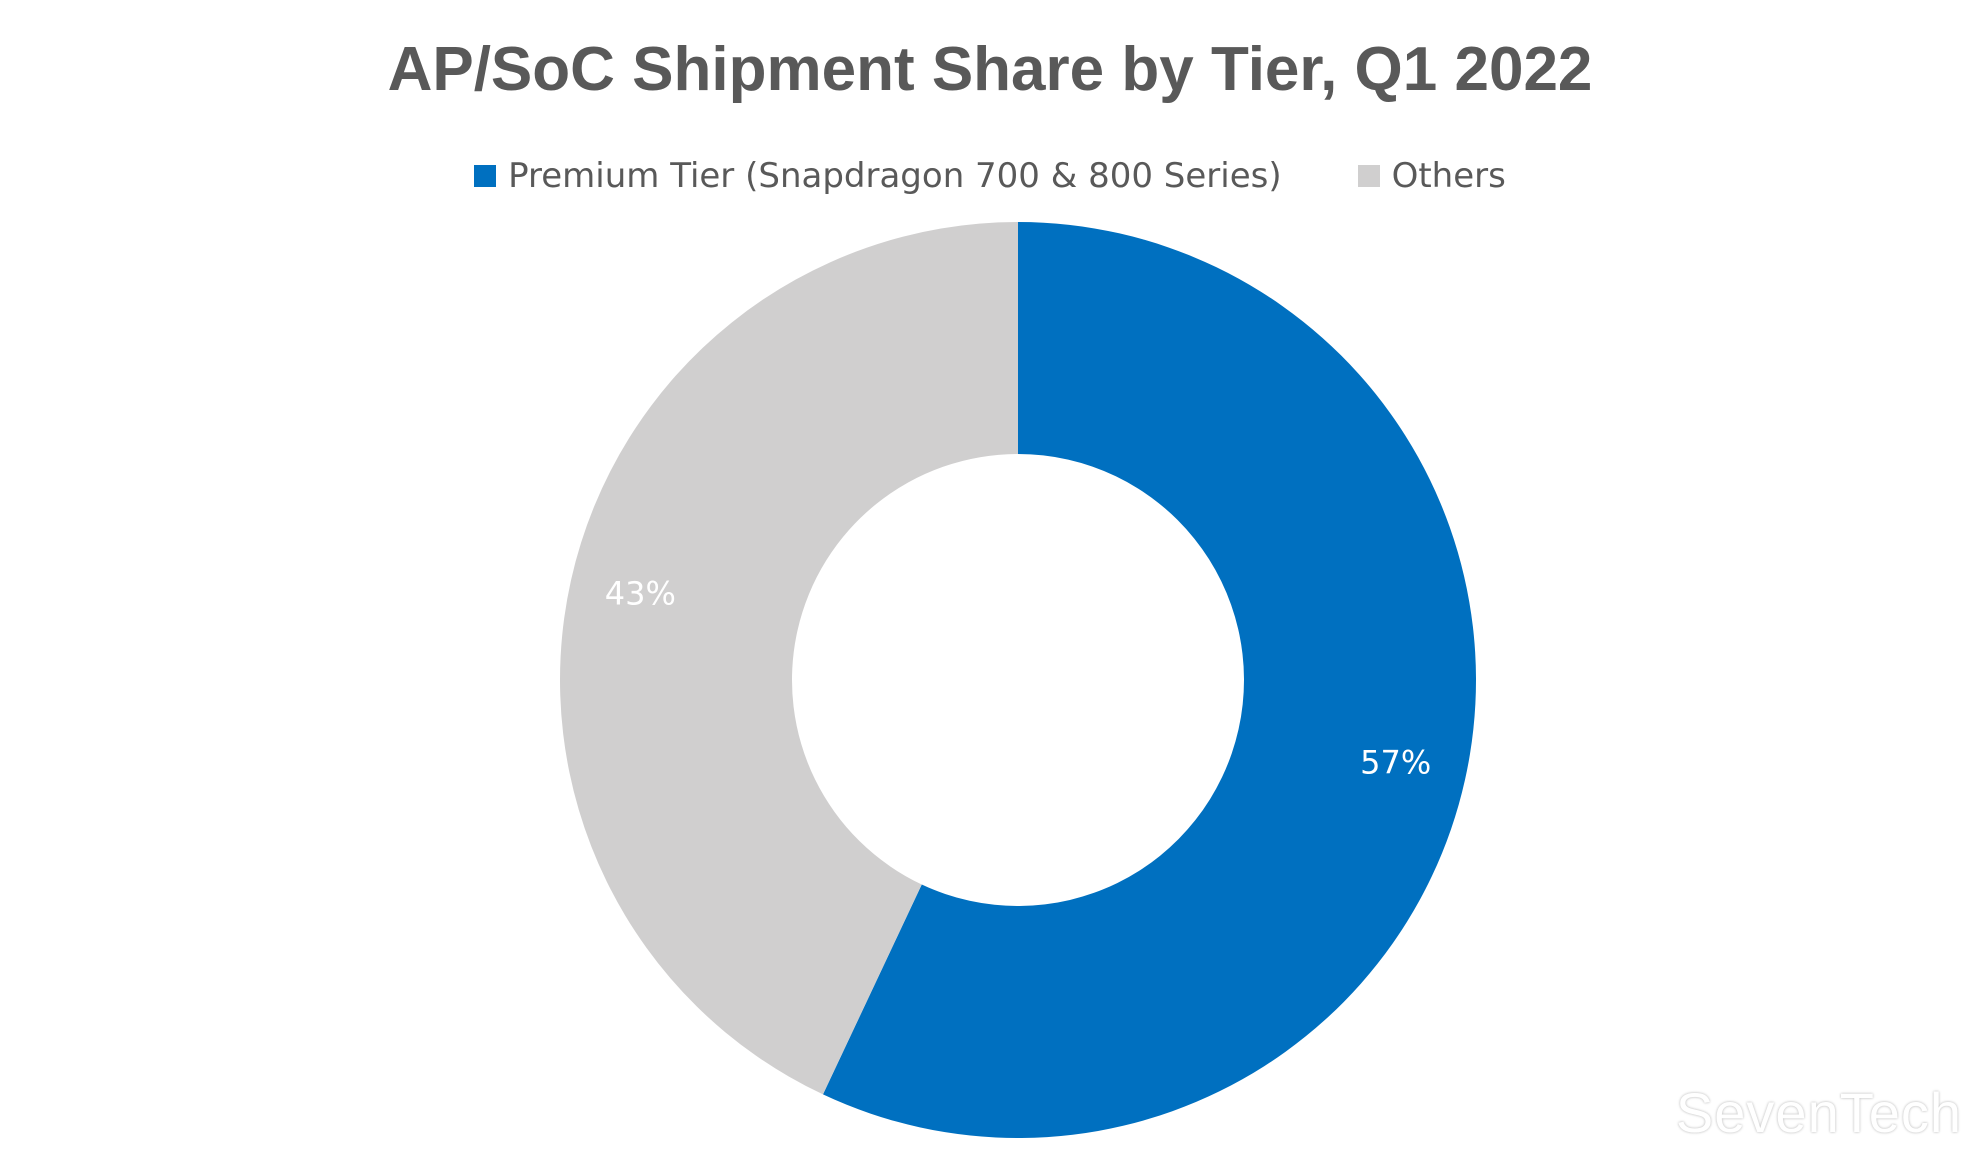  I want to click on watermark: SevenTech, so click(1818, 1112).